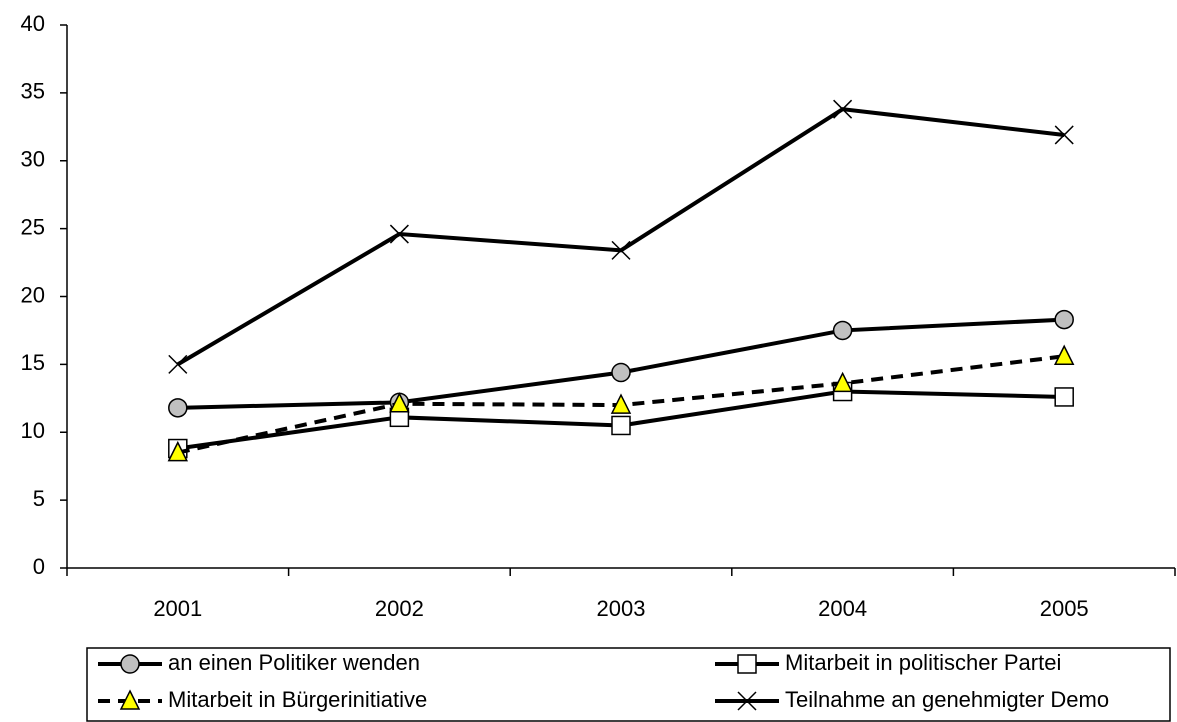 This screenshot has width=1177, height=722. Describe the element at coordinates (177, 608) in the screenshot. I see `x-tick-label: 2001` at that location.